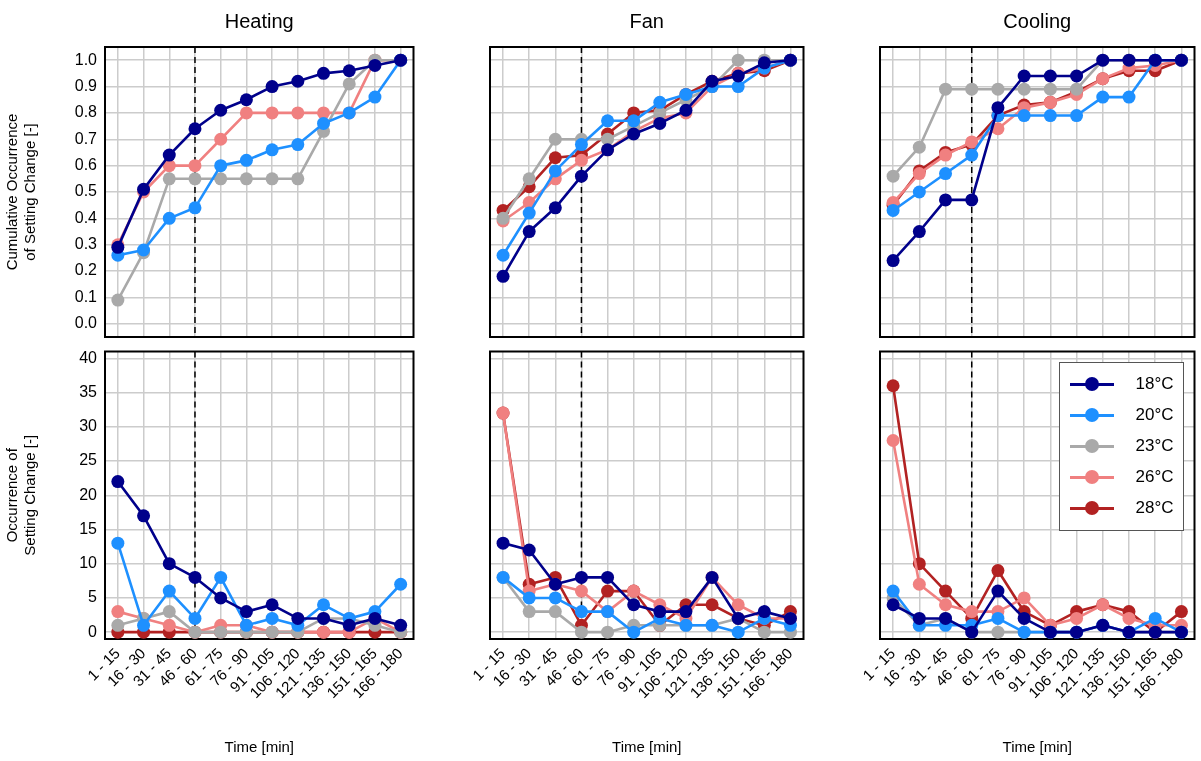 Image resolution: width=1201 pixels, height=761 pixels. What do you see at coordinates (1154, 477) in the screenshot?
I see `legend-label: 26°C` at bounding box center [1154, 477].